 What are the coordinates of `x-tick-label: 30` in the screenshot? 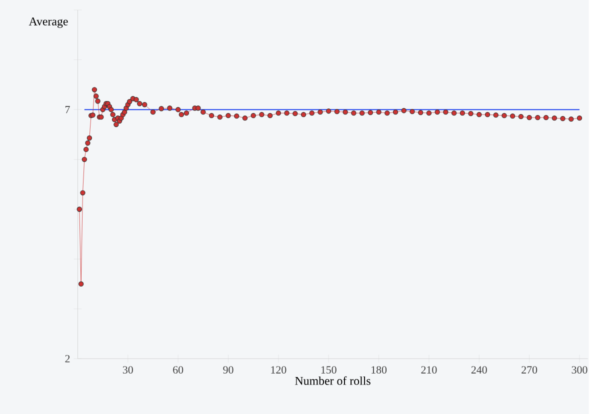 It's located at (127, 370).